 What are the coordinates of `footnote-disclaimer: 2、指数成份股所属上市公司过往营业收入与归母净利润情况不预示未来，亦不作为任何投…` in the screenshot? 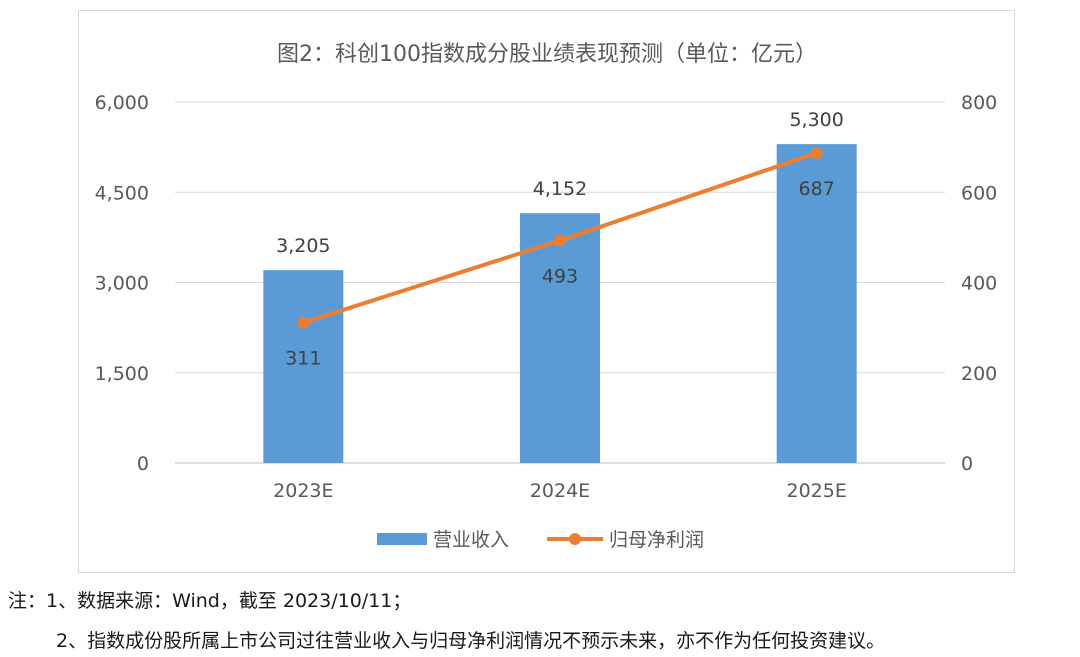 It's located at (471, 641).